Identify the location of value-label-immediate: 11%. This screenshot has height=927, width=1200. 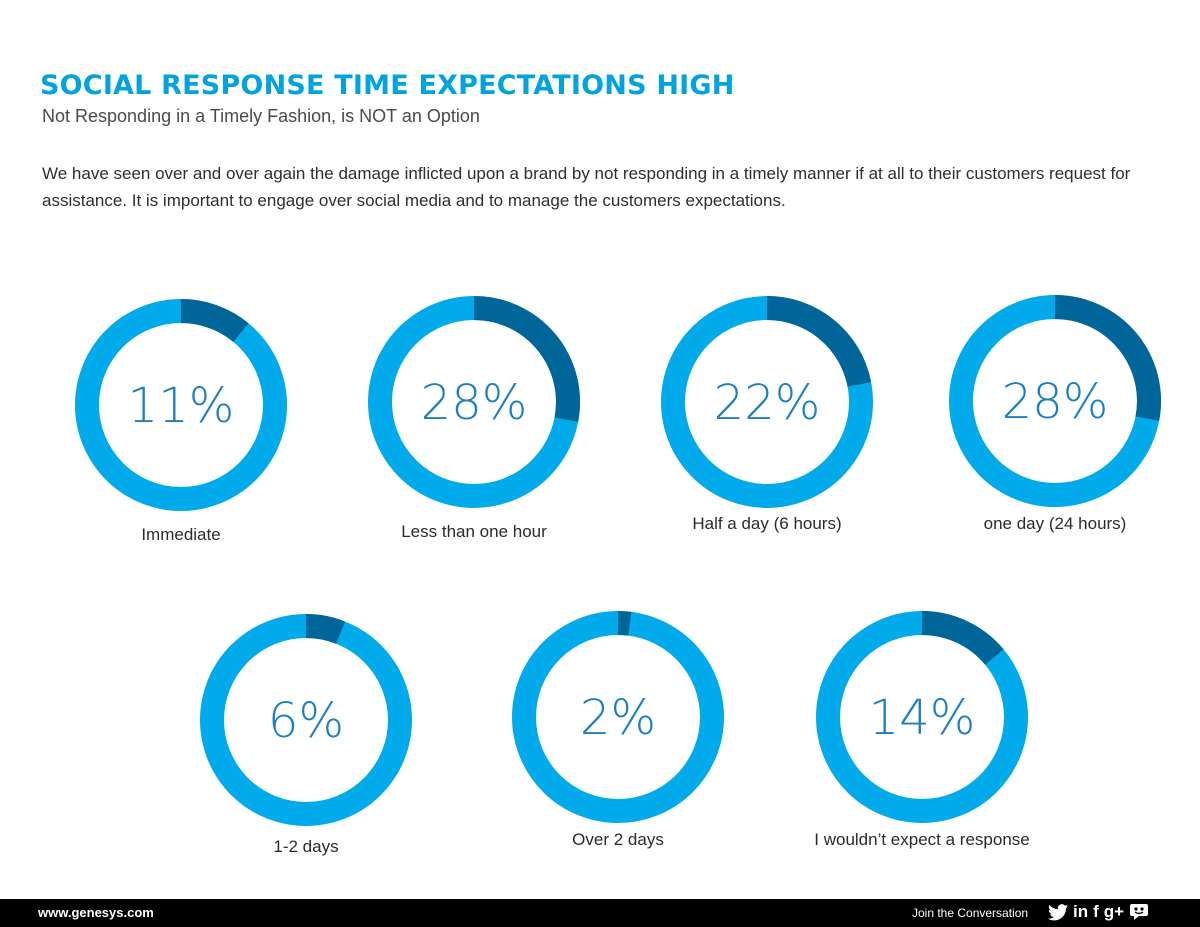
(181, 406).